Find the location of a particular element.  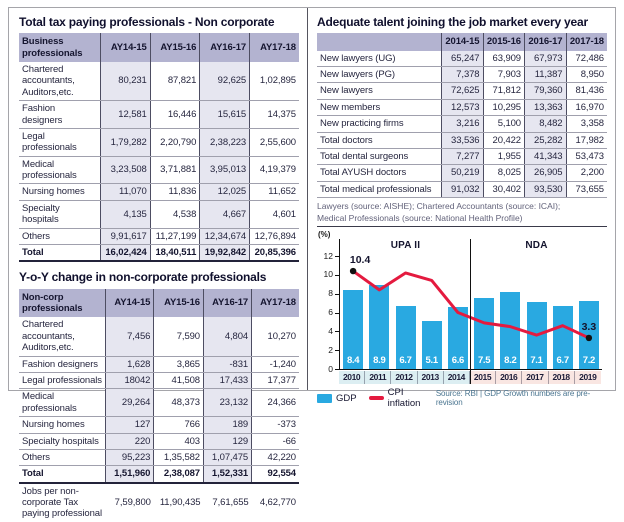

x-tick-label: 2013 is located at coordinates (430, 378).